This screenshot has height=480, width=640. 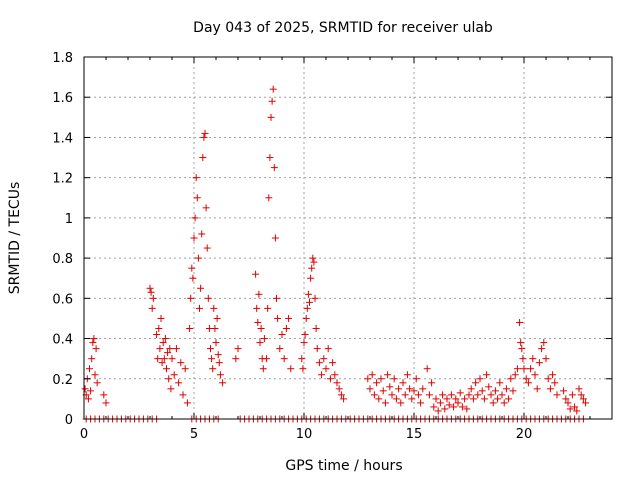 I want to click on y-tick-label: 1.8, so click(x=62, y=58).